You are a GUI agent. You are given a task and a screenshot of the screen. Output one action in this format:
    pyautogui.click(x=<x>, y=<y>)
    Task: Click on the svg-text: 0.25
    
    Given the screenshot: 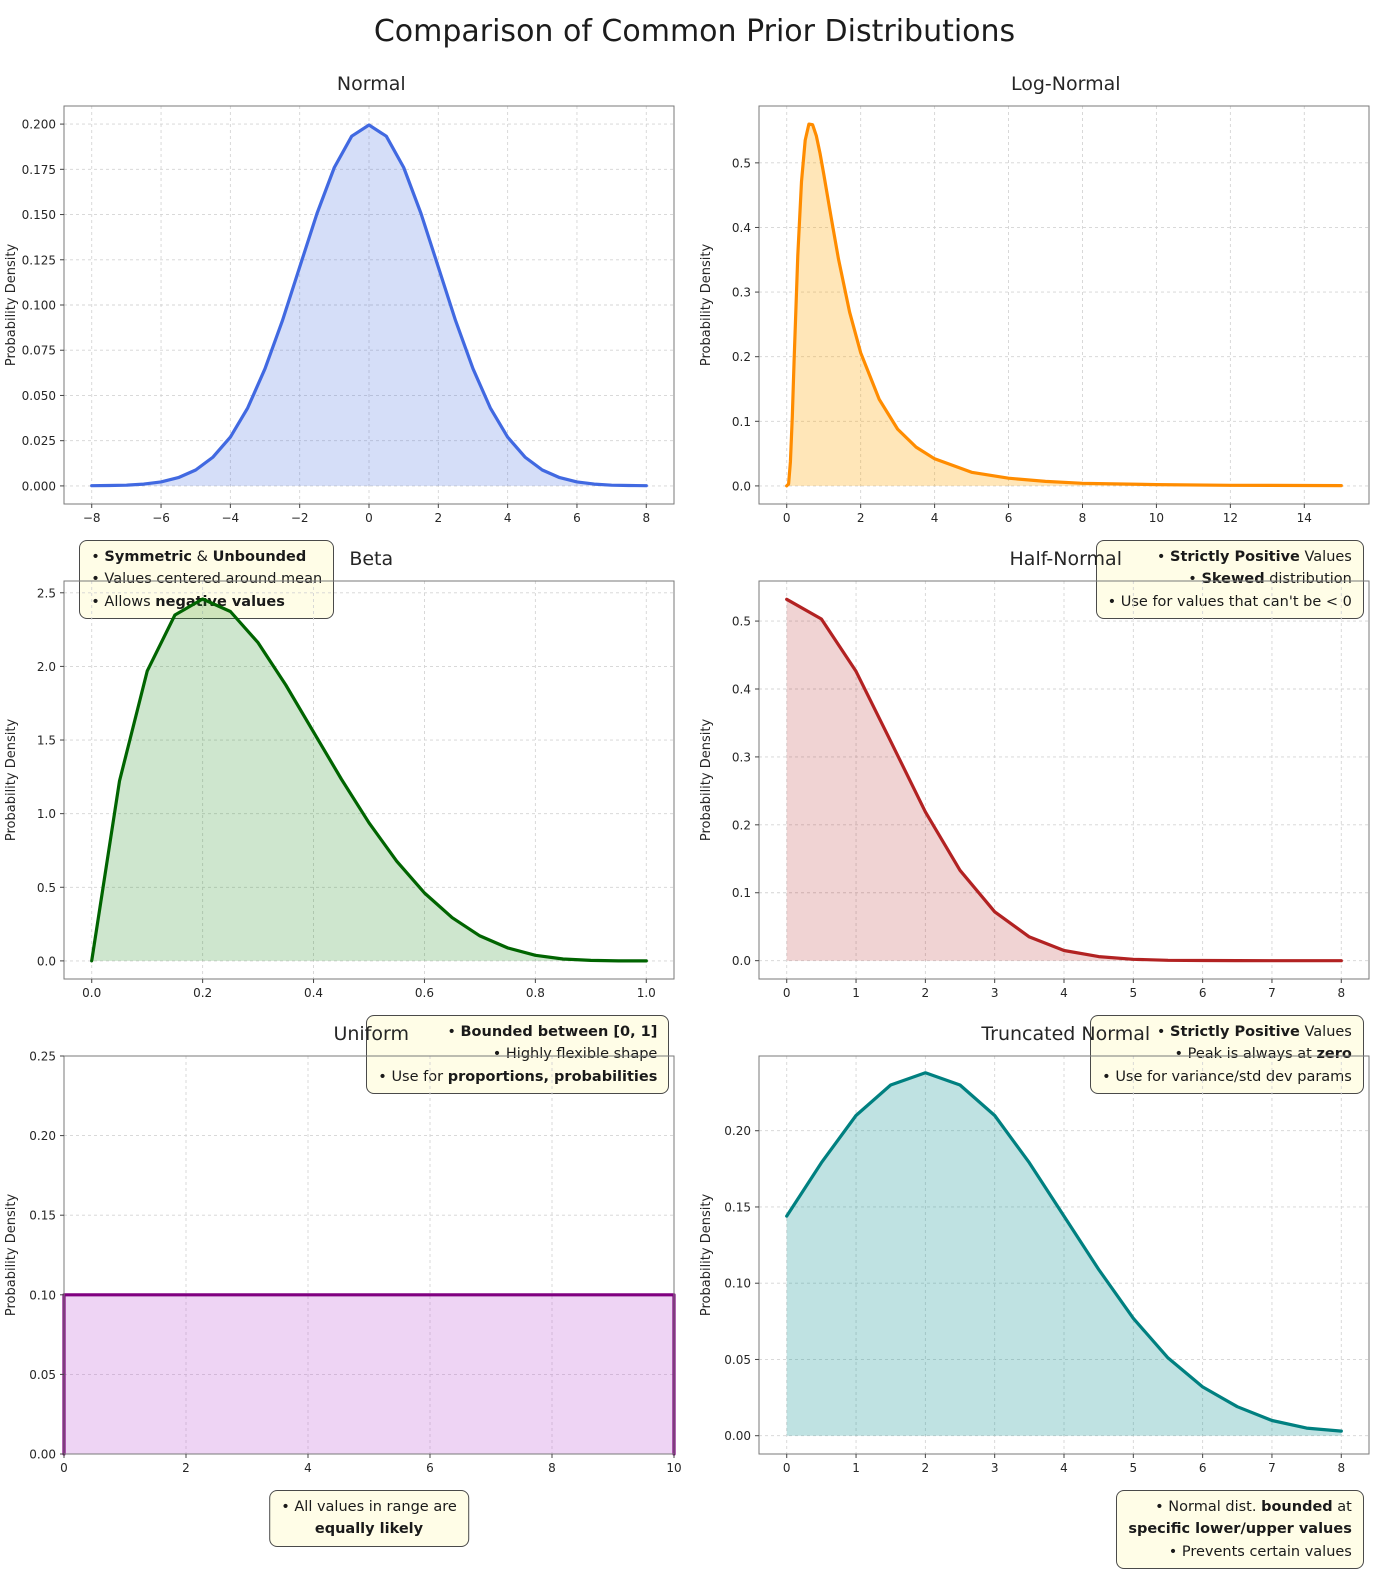 What is the action you would take?
    pyautogui.click(x=42, y=1057)
    